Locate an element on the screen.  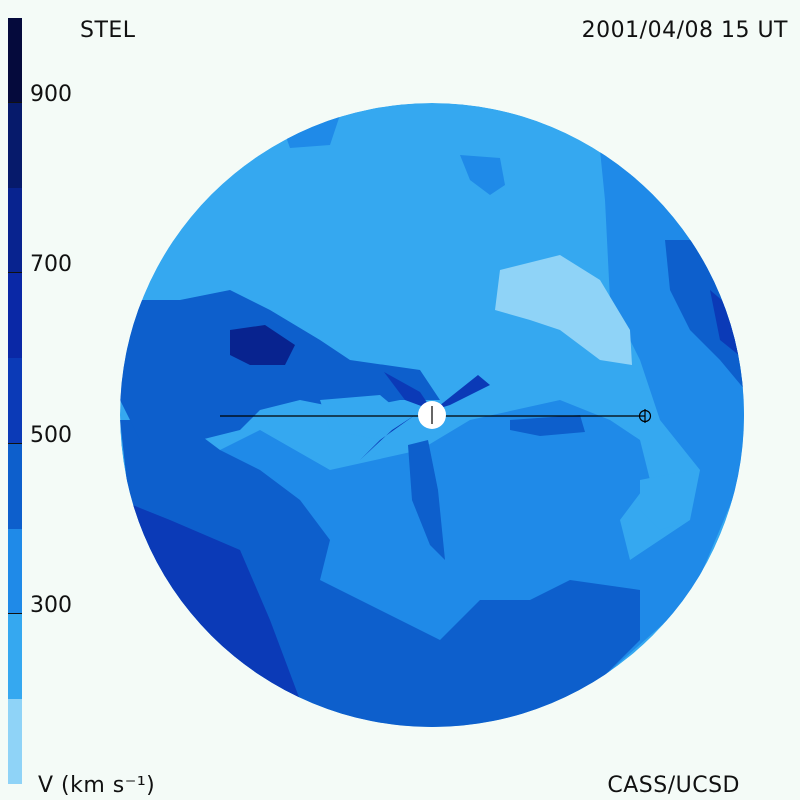
region-very-fast-southwest is located at coordinates (210, 600).